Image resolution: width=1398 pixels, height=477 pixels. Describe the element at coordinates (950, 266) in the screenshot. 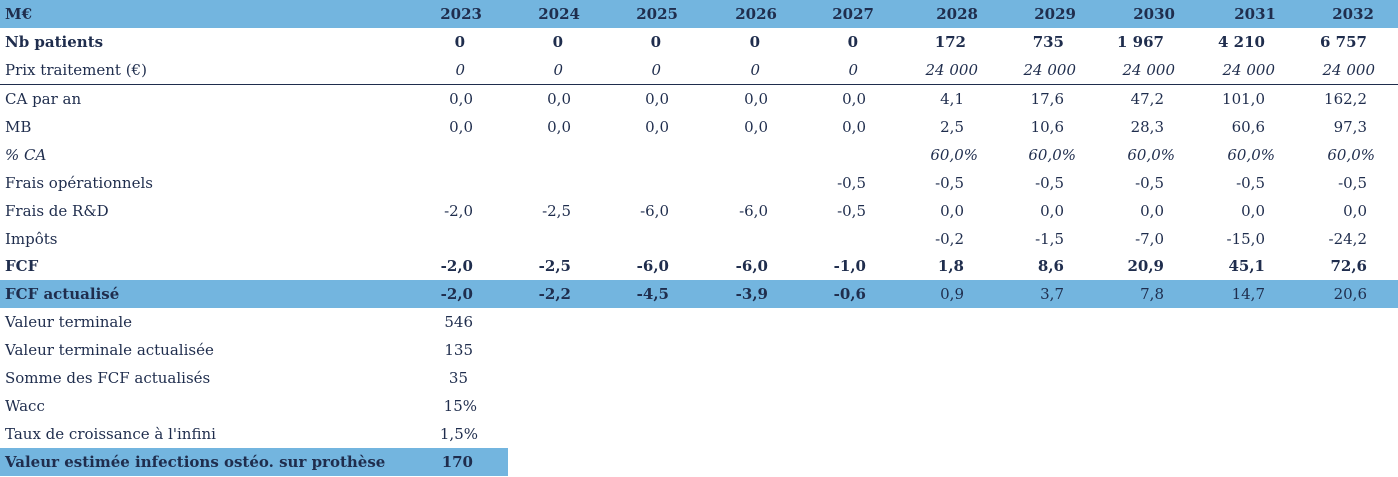

I see `value-cell: 1,8` at that location.